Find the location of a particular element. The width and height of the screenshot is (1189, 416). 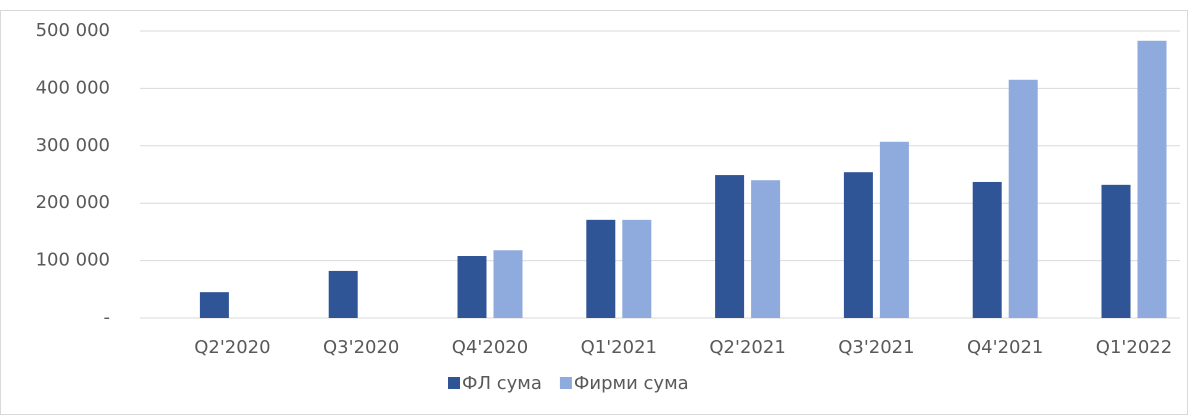

y-tick-label: 500 000 is located at coordinates (73, 30).